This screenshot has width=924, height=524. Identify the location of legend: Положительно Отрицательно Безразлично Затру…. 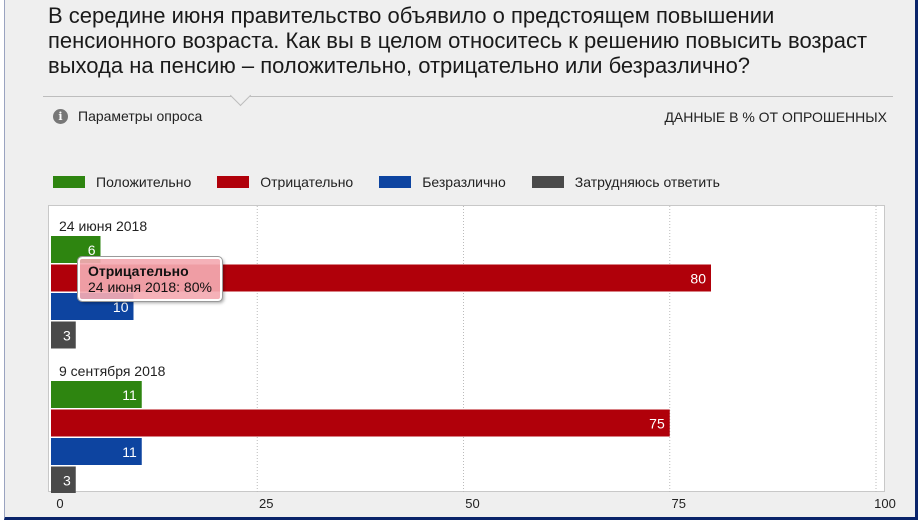
(399, 182).